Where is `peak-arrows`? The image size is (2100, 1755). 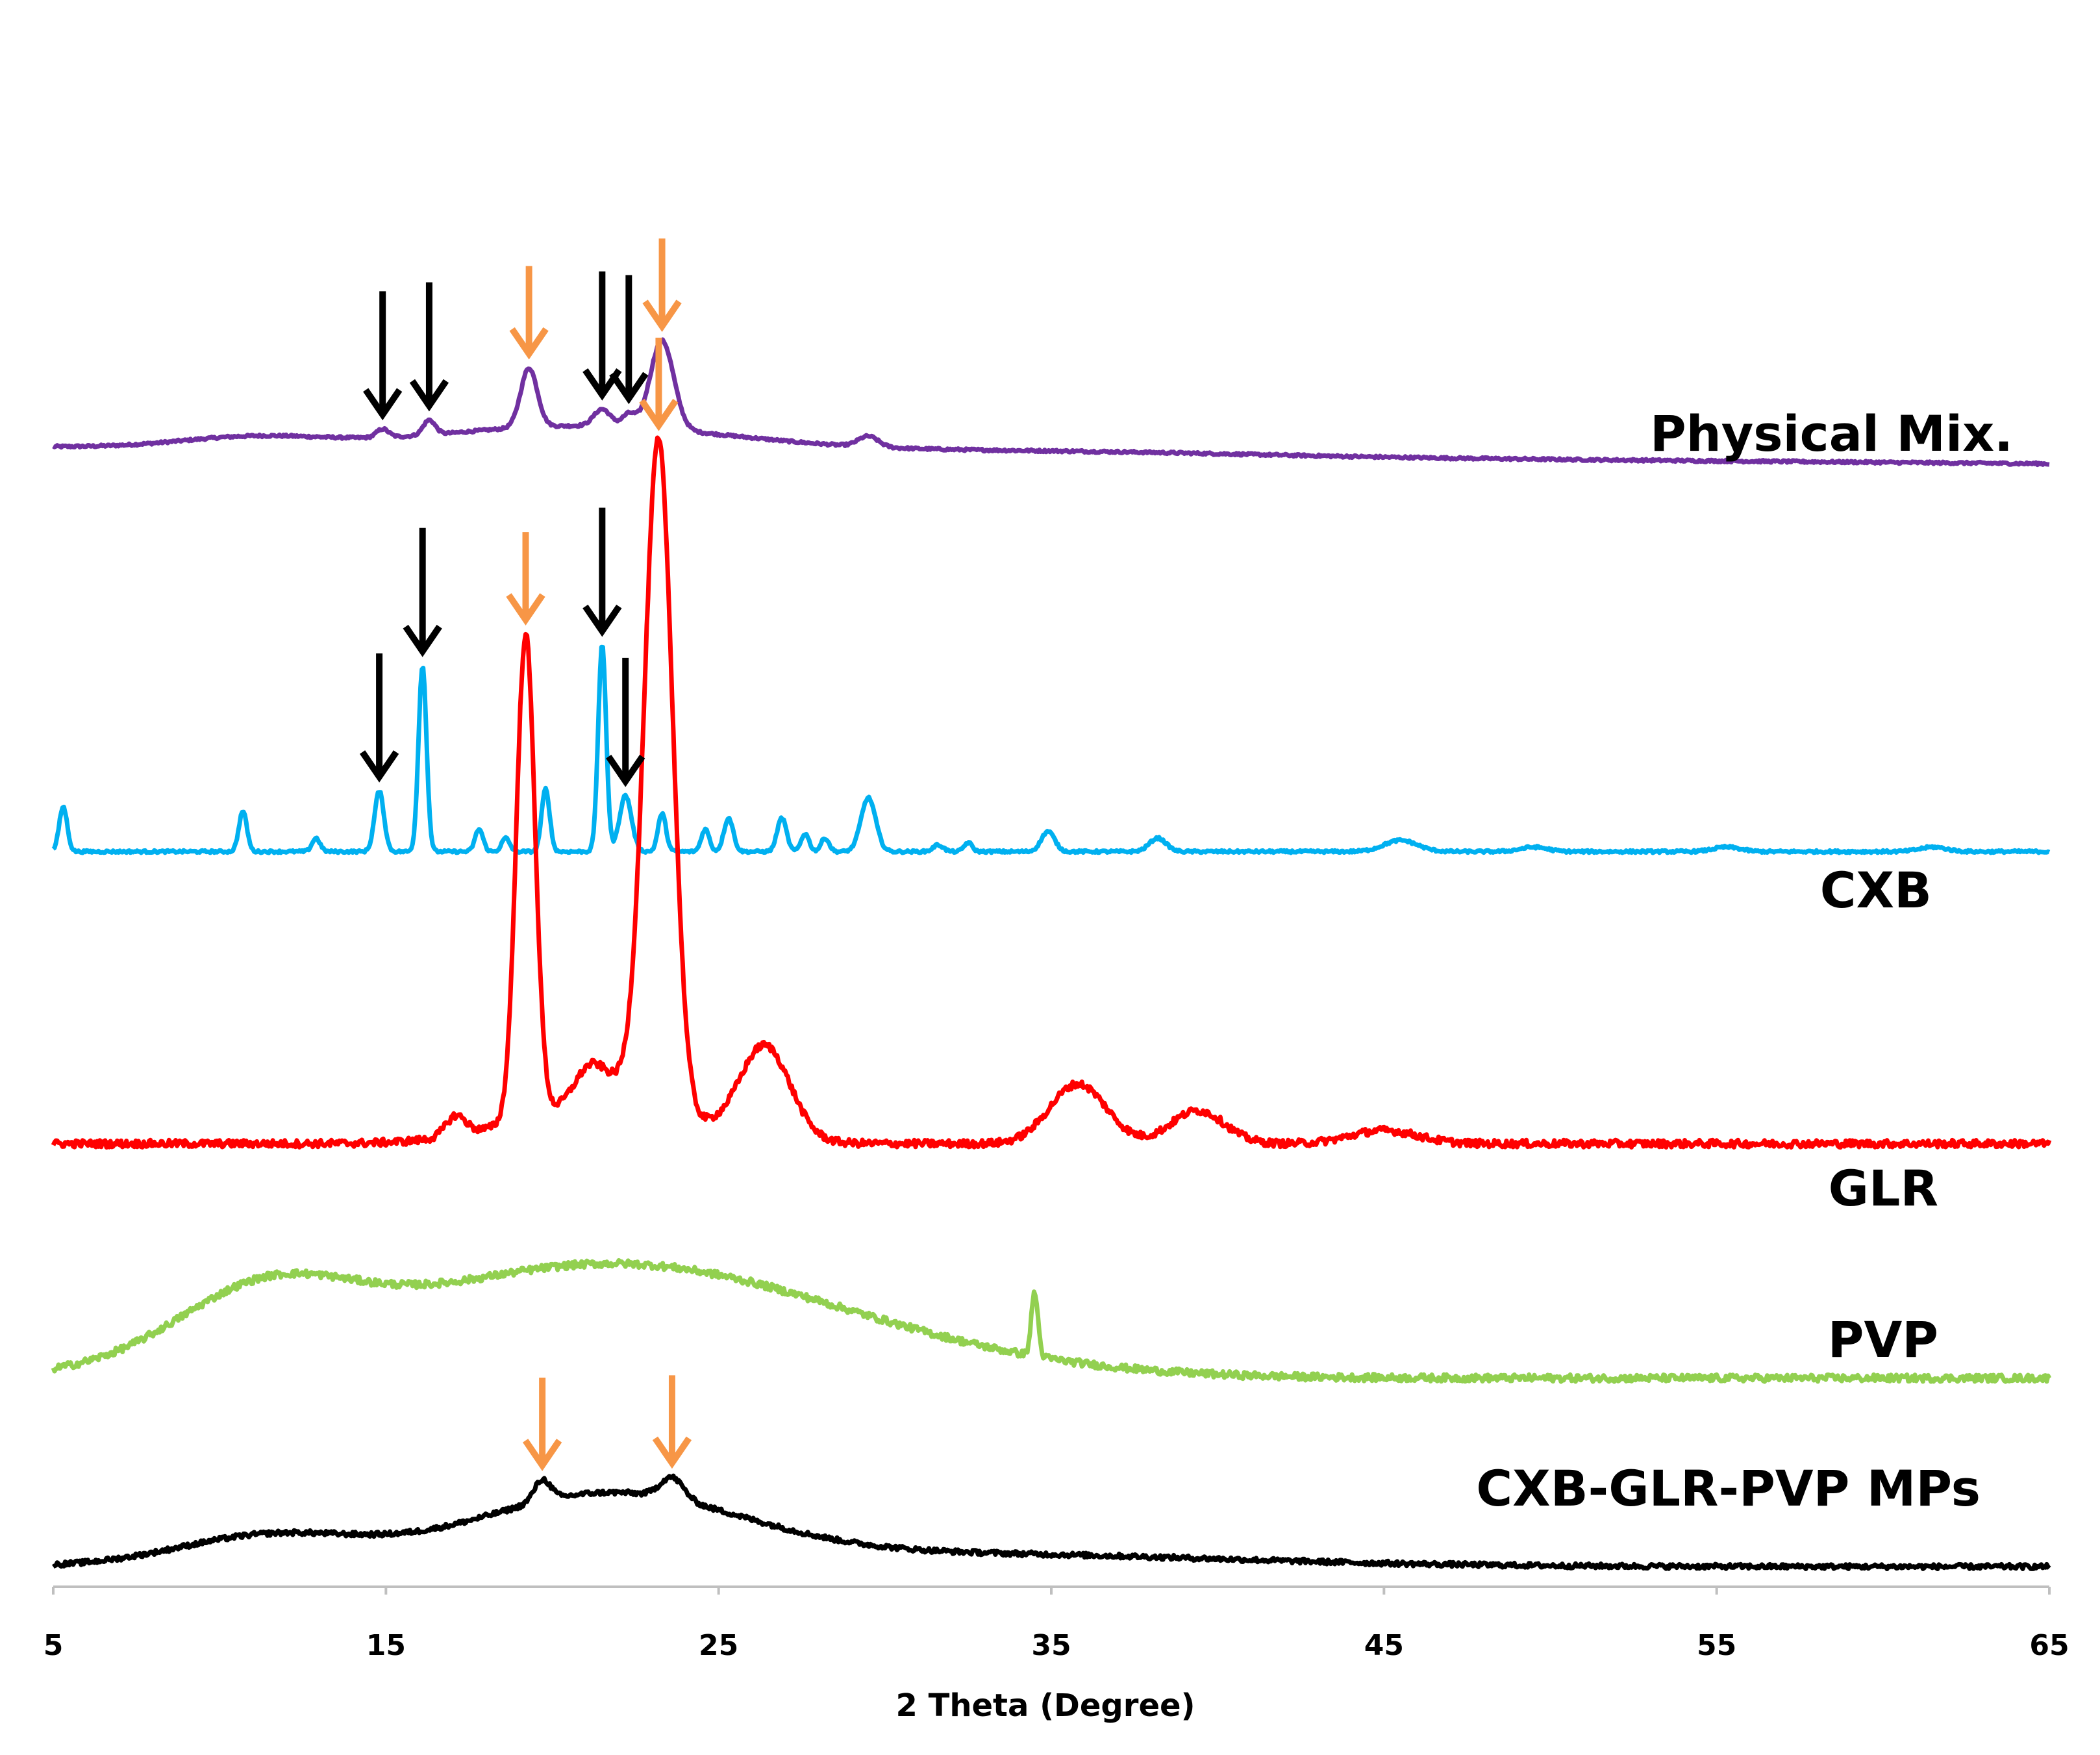 peak-arrows is located at coordinates (525, 854).